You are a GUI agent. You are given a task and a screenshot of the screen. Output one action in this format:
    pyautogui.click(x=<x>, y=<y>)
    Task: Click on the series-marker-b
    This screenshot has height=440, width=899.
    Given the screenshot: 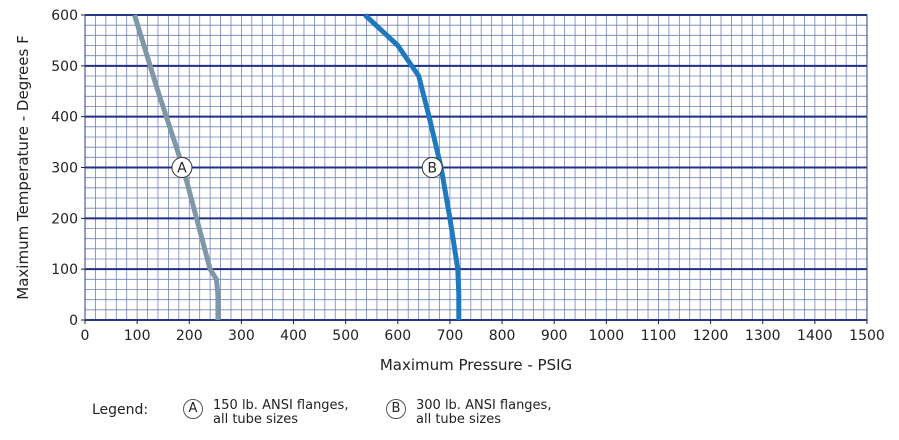 What is the action you would take?
    pyautogui.click(x=432, y=167)
    